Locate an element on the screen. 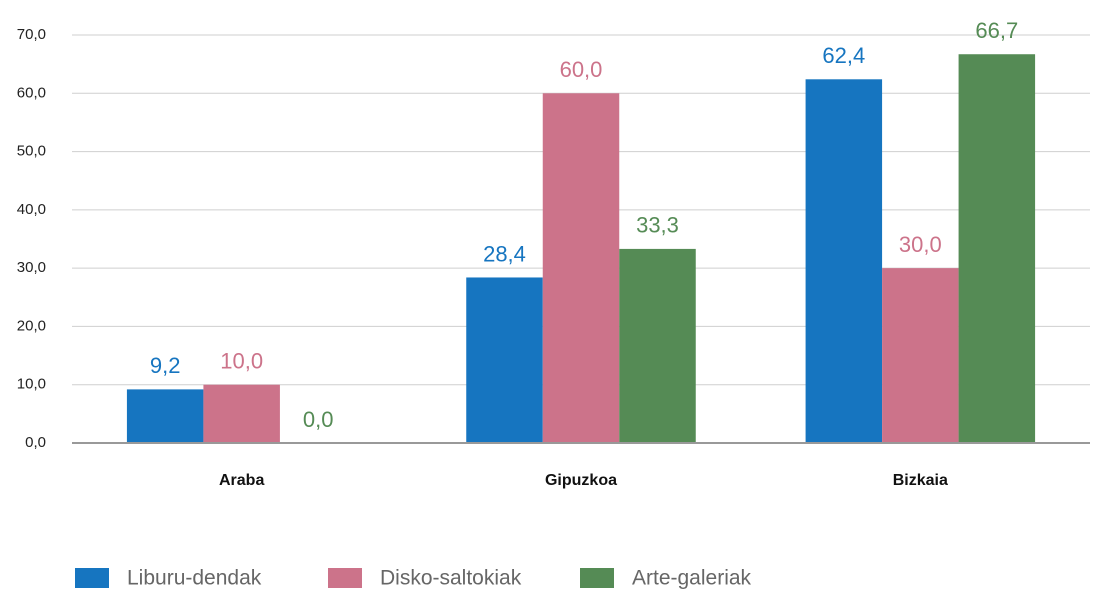  value-label: 0,0 is located at coordinates (318, 419).